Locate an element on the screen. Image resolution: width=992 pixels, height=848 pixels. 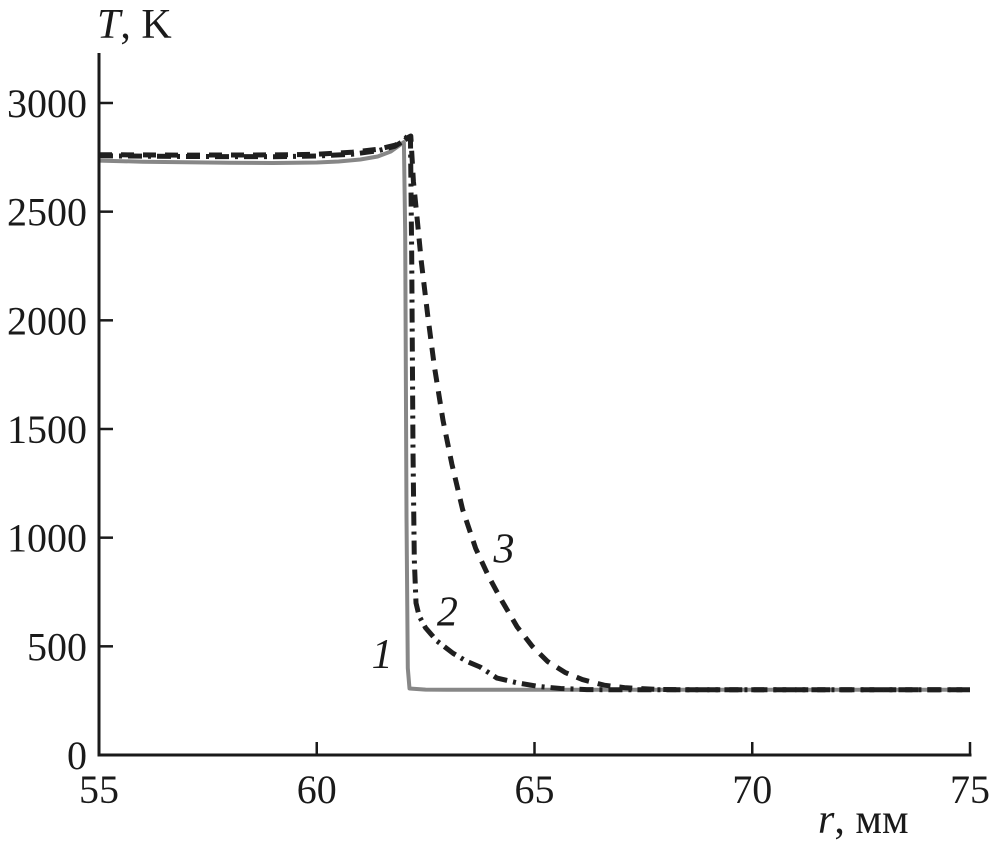
curve-label-1: 1 is located at coordinates (382, 655).